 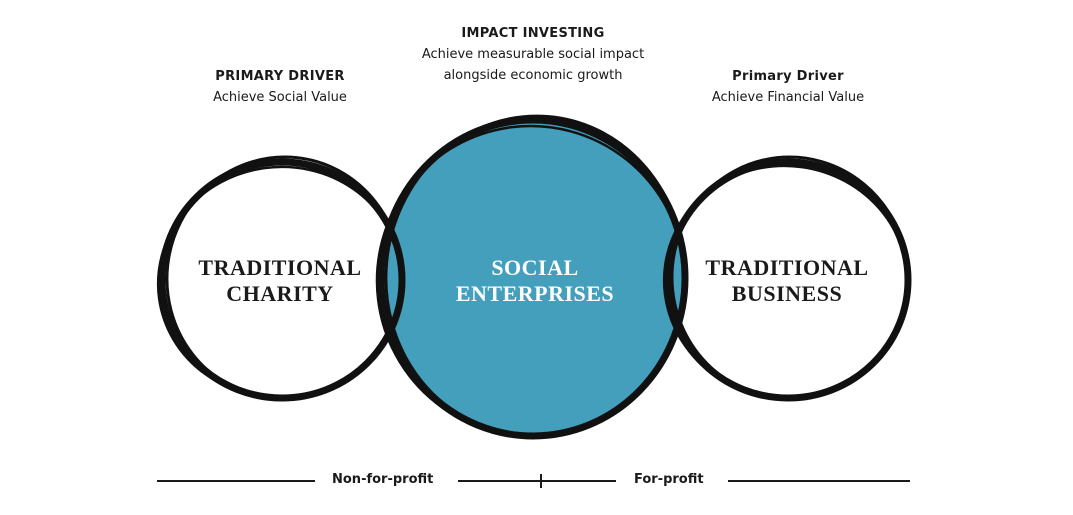 I want to click on business-driver-text: Achieve Financial Value, so click(x=788, y=97).